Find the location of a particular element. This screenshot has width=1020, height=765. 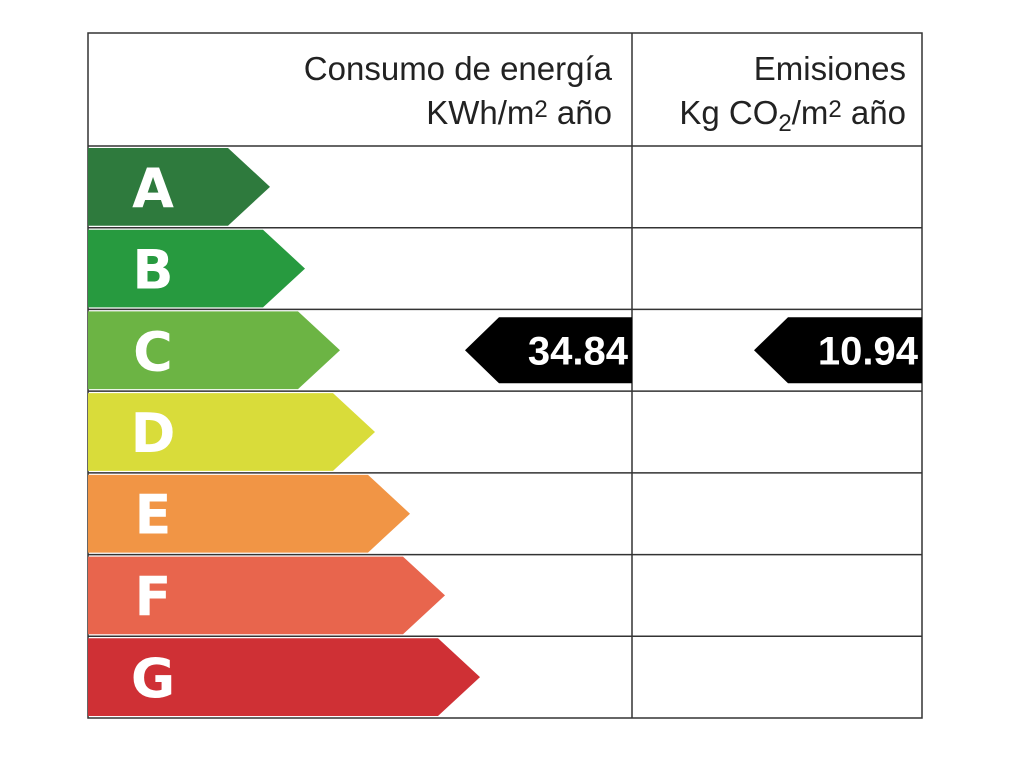

rating-letter: C is located at coordinates (153, 351).